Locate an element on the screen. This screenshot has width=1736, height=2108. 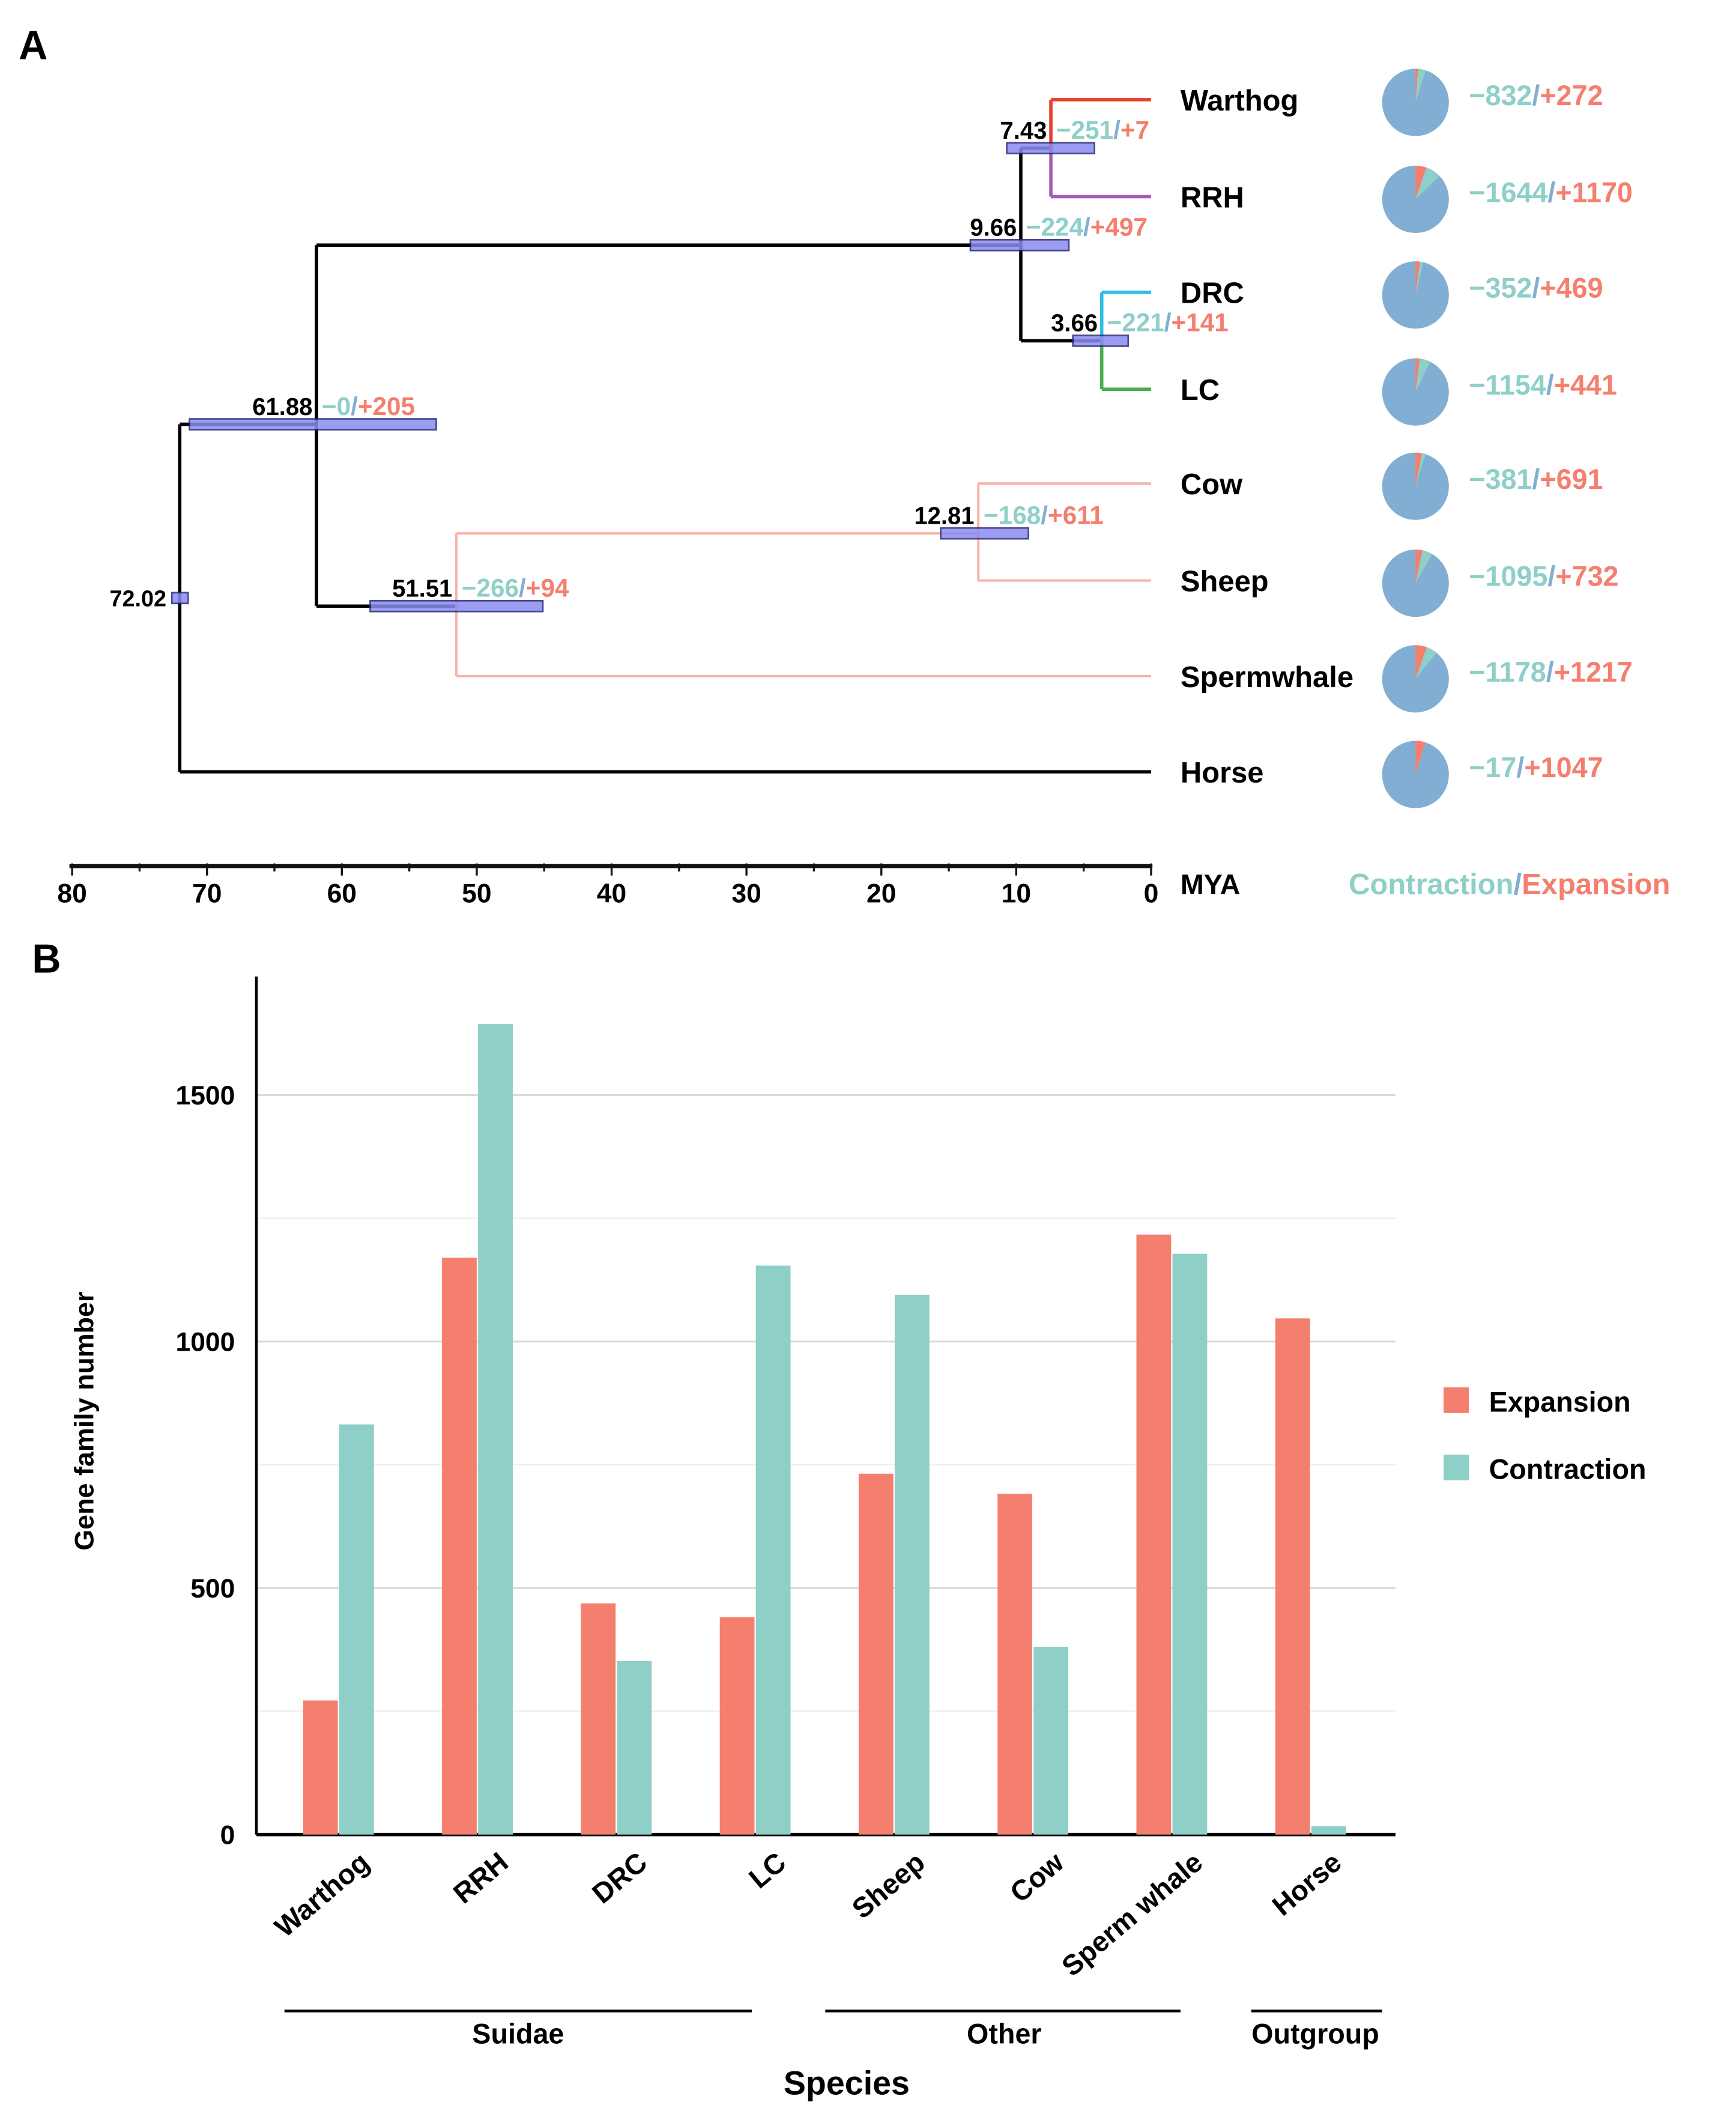
tip-expansion: +469 is located at coordinates (1571, 287).